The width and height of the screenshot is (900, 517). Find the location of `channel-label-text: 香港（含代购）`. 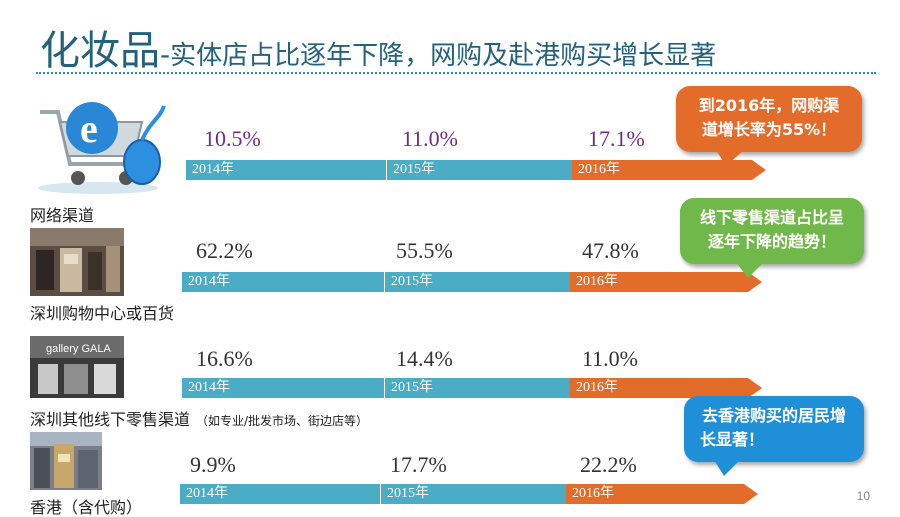

channel-label-text: 香港（含代购） is located at coordinates (86, 507).